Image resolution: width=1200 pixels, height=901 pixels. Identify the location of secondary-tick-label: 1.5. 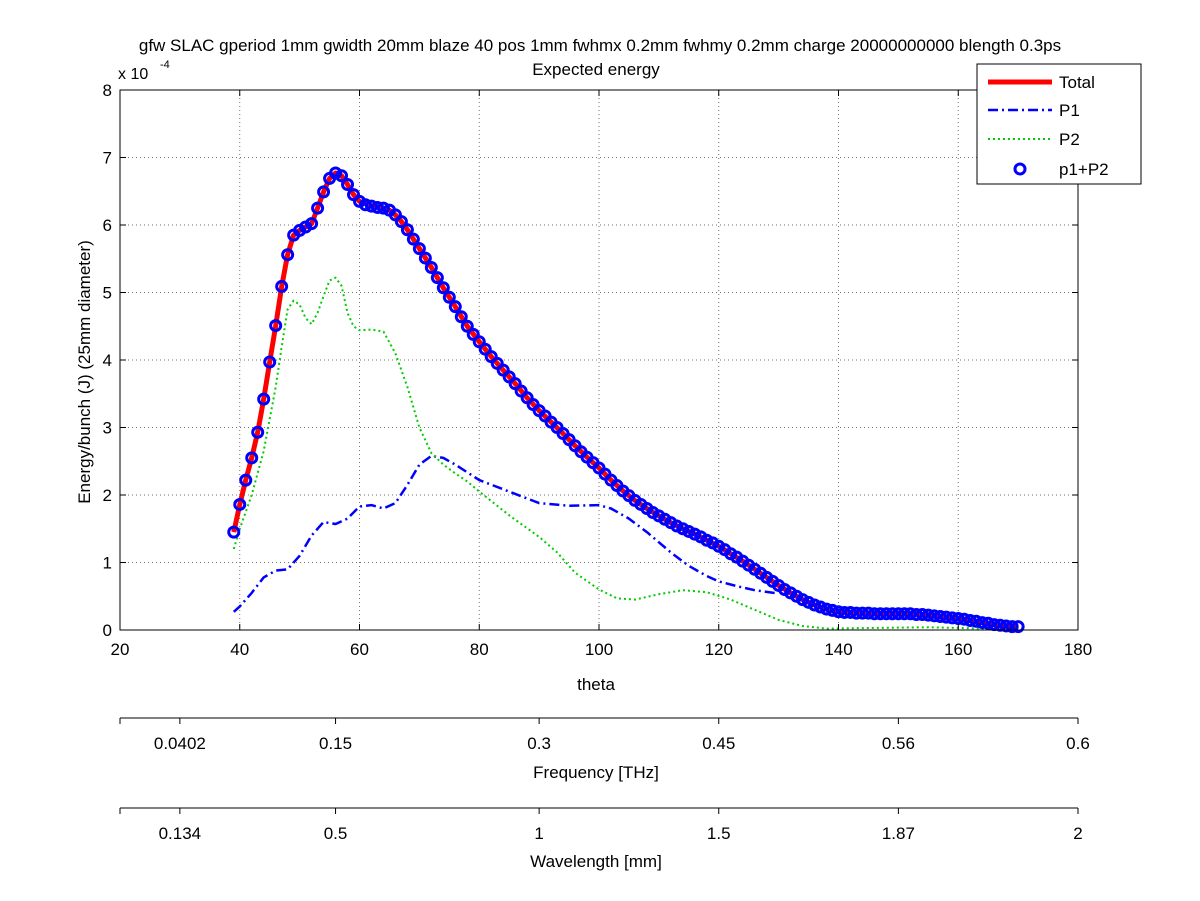
(719, 833).